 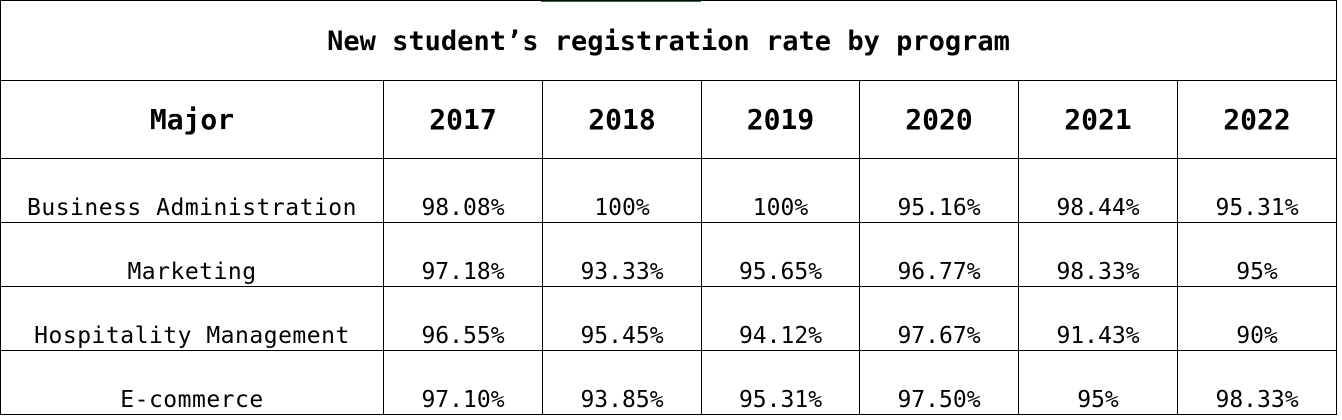 What do you see at coordinates (1098, 119) in the screenshot?
I see `column-header-year: 2021` at bounding box center [1098, 119].